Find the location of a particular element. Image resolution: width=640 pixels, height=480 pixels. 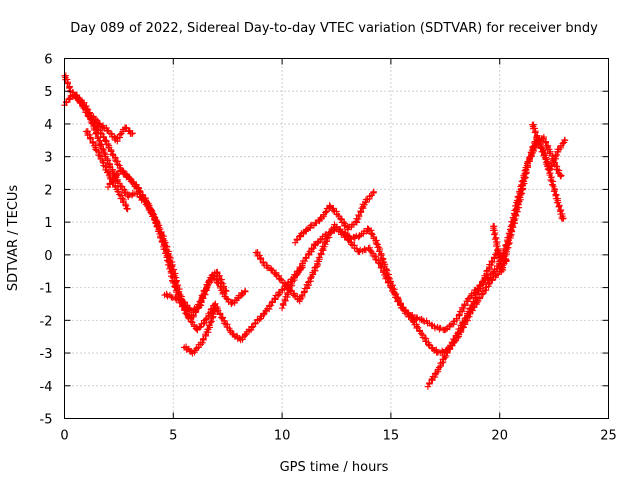

x-tick-label: 0 is located at coordinates (64, 436).